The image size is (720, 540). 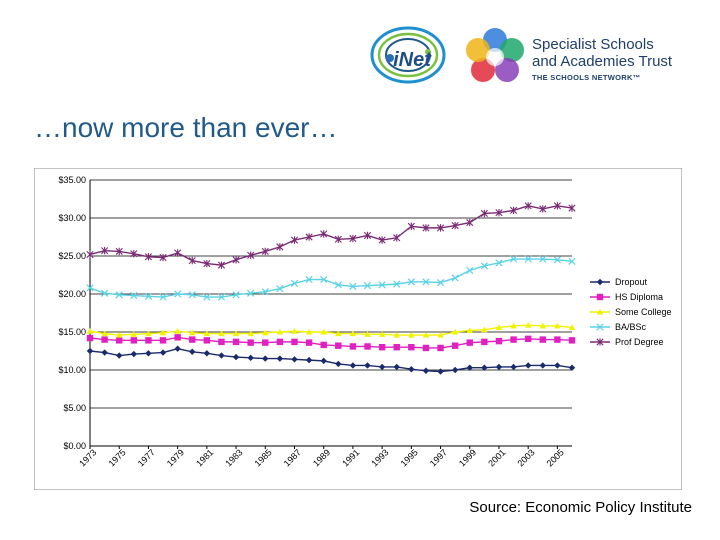 I want to click on legend-label: BA/BSc, so click(x=631, y=327).